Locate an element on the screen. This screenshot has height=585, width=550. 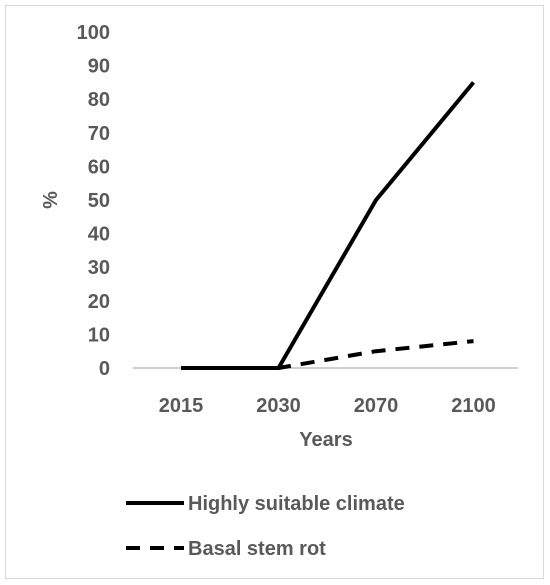
y-tick-labels: 0 10 20 30 40 50 60 70 80 90 100 is located at coordinates (93, 201).